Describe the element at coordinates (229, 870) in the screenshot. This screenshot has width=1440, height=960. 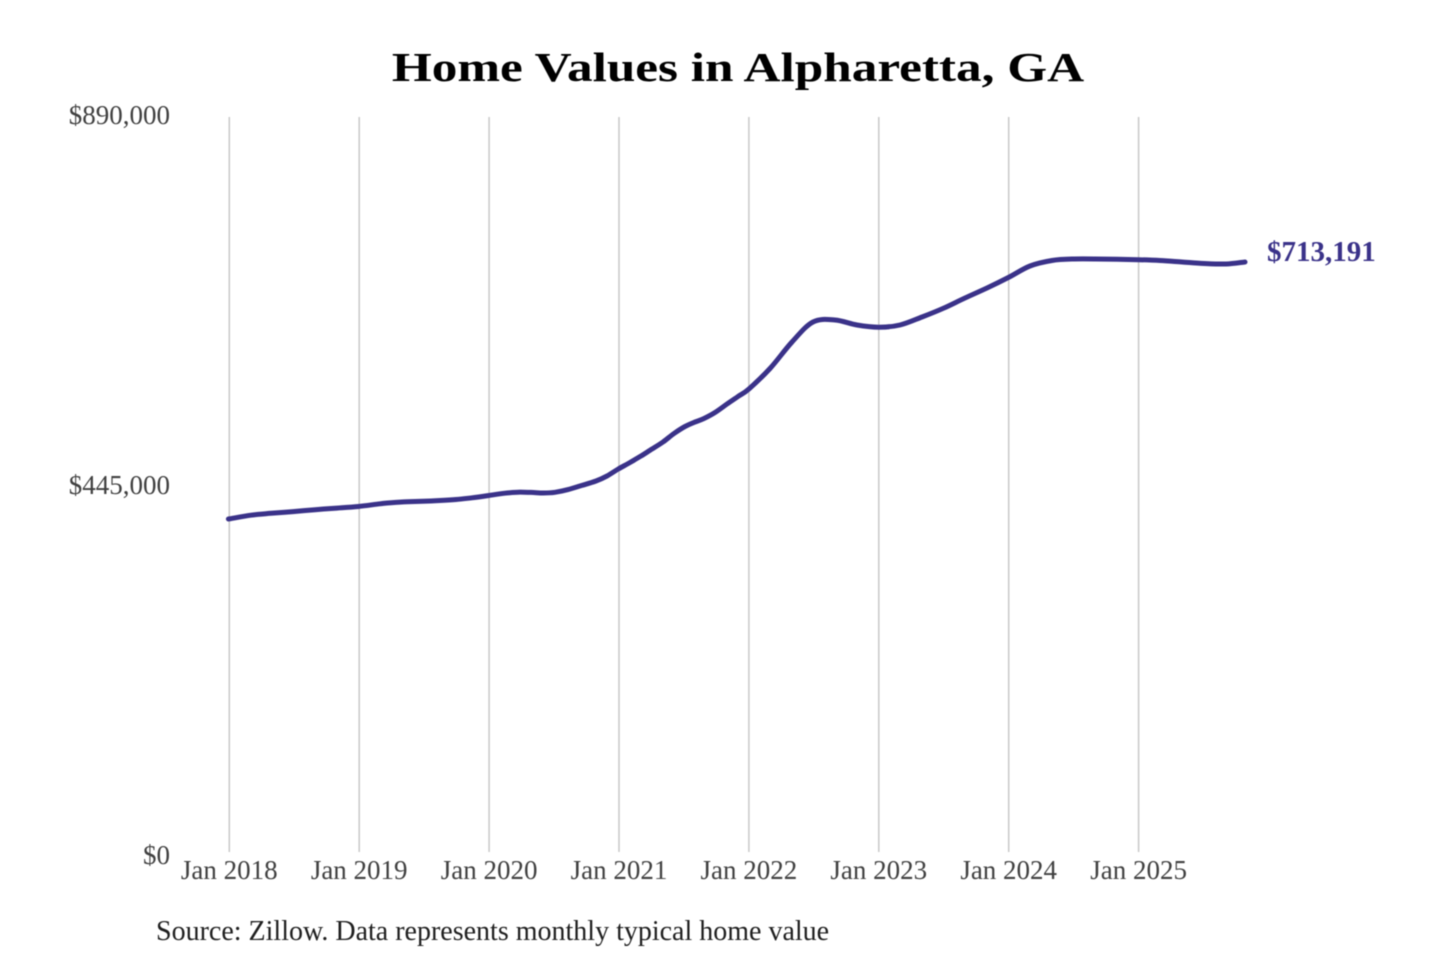
I see `svg-text: Jan 2018` at that location.